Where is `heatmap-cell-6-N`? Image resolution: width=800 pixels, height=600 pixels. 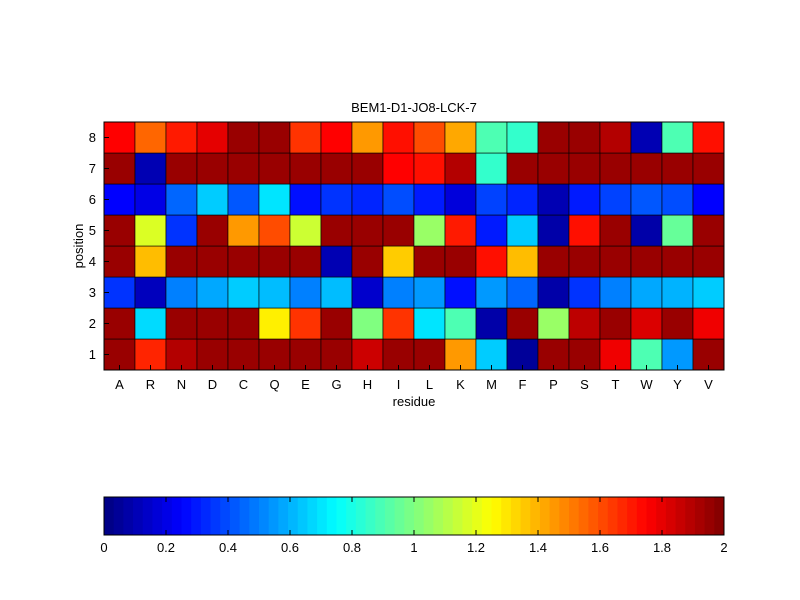
heatmap-cell-6-N is located at coordinates (181, 199).